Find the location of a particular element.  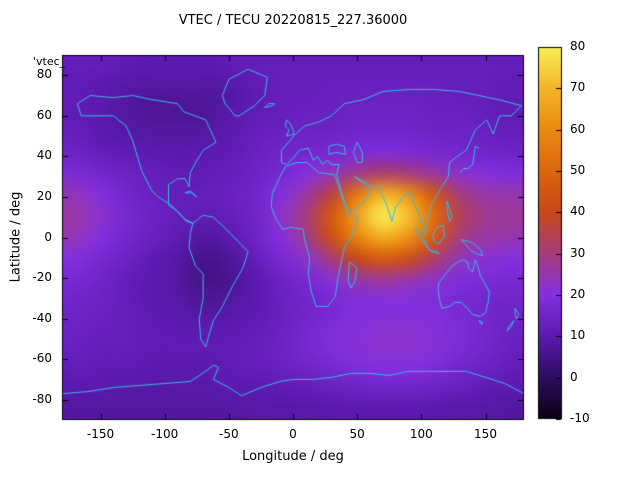

x-tick-label: 50 is located at coordinates (357, 434).